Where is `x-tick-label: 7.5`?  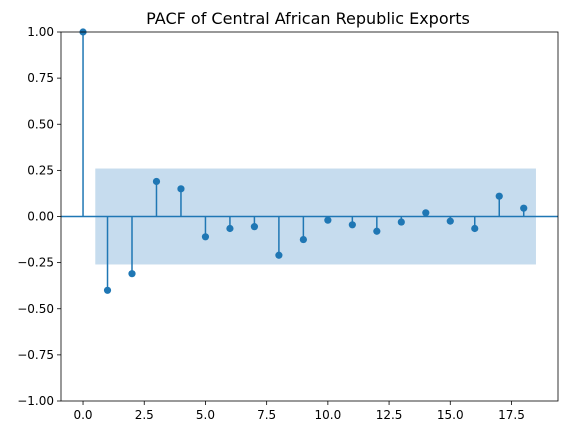 x-tick-label: 7.5 is located at coordinates (266, 415).